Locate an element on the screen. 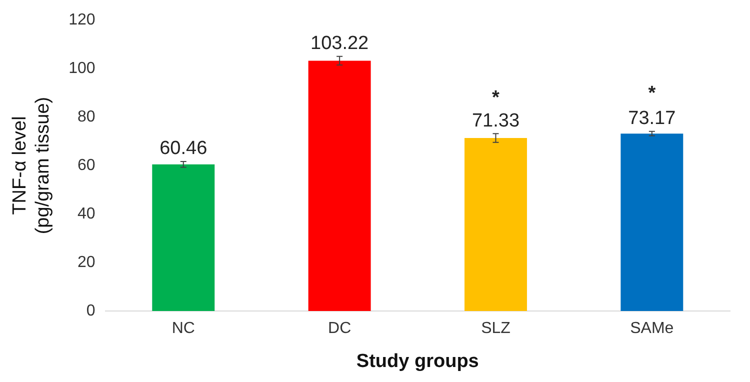  x-tick-label: NC is located at coordinates (183, 329).